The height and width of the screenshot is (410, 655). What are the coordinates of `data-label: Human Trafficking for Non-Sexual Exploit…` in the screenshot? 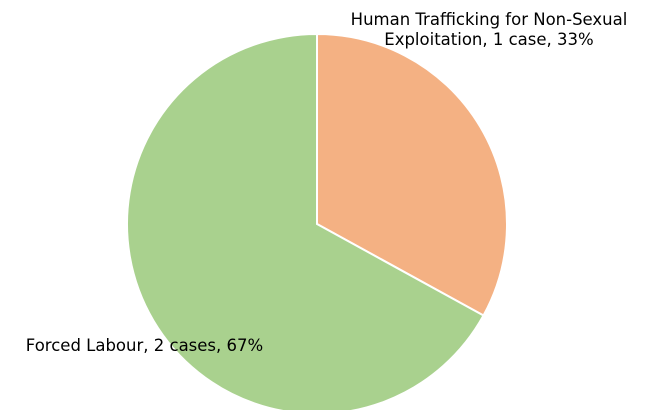 It's located at (489, 29).